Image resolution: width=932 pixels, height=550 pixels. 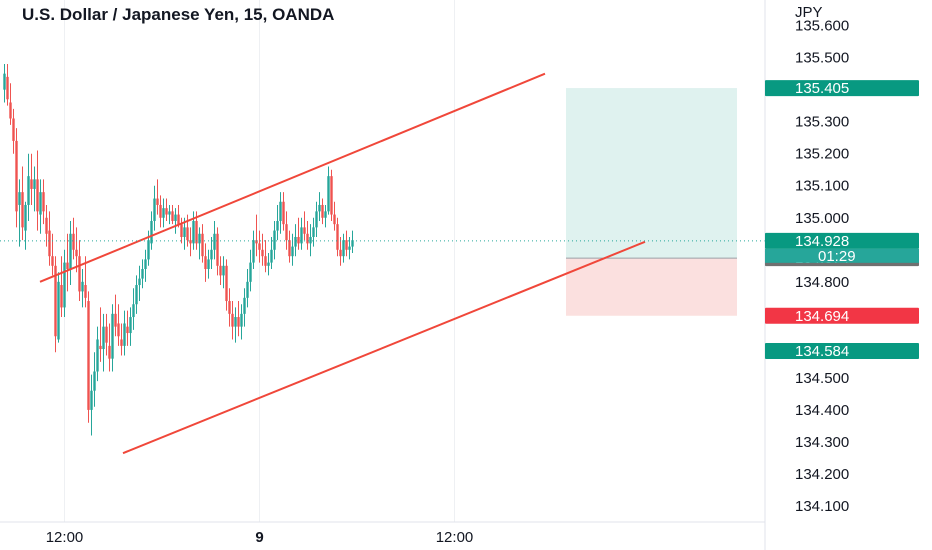 I want to click on price-tick-label: 135.000, so click(x=822, y=218).